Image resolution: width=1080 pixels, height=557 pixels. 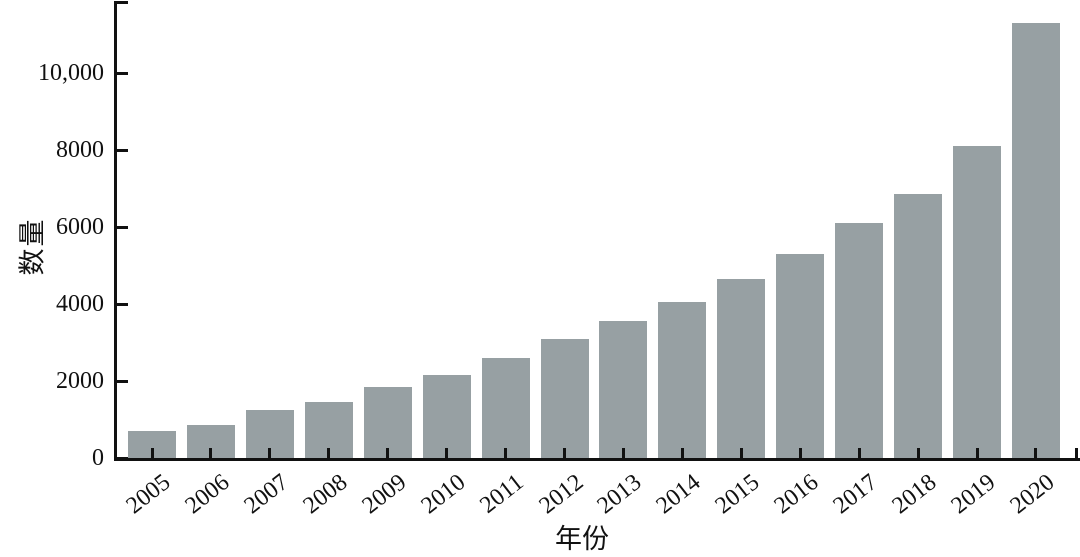 I want to click on x-tick-2009, so click(x=387, y=453).